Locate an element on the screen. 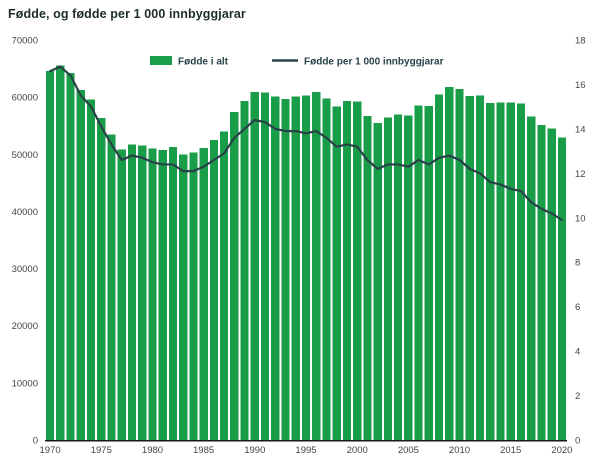 This screenshot has height=471, width=610. legend-label-births: Fødde i alt is located at coordinates (203, 62).